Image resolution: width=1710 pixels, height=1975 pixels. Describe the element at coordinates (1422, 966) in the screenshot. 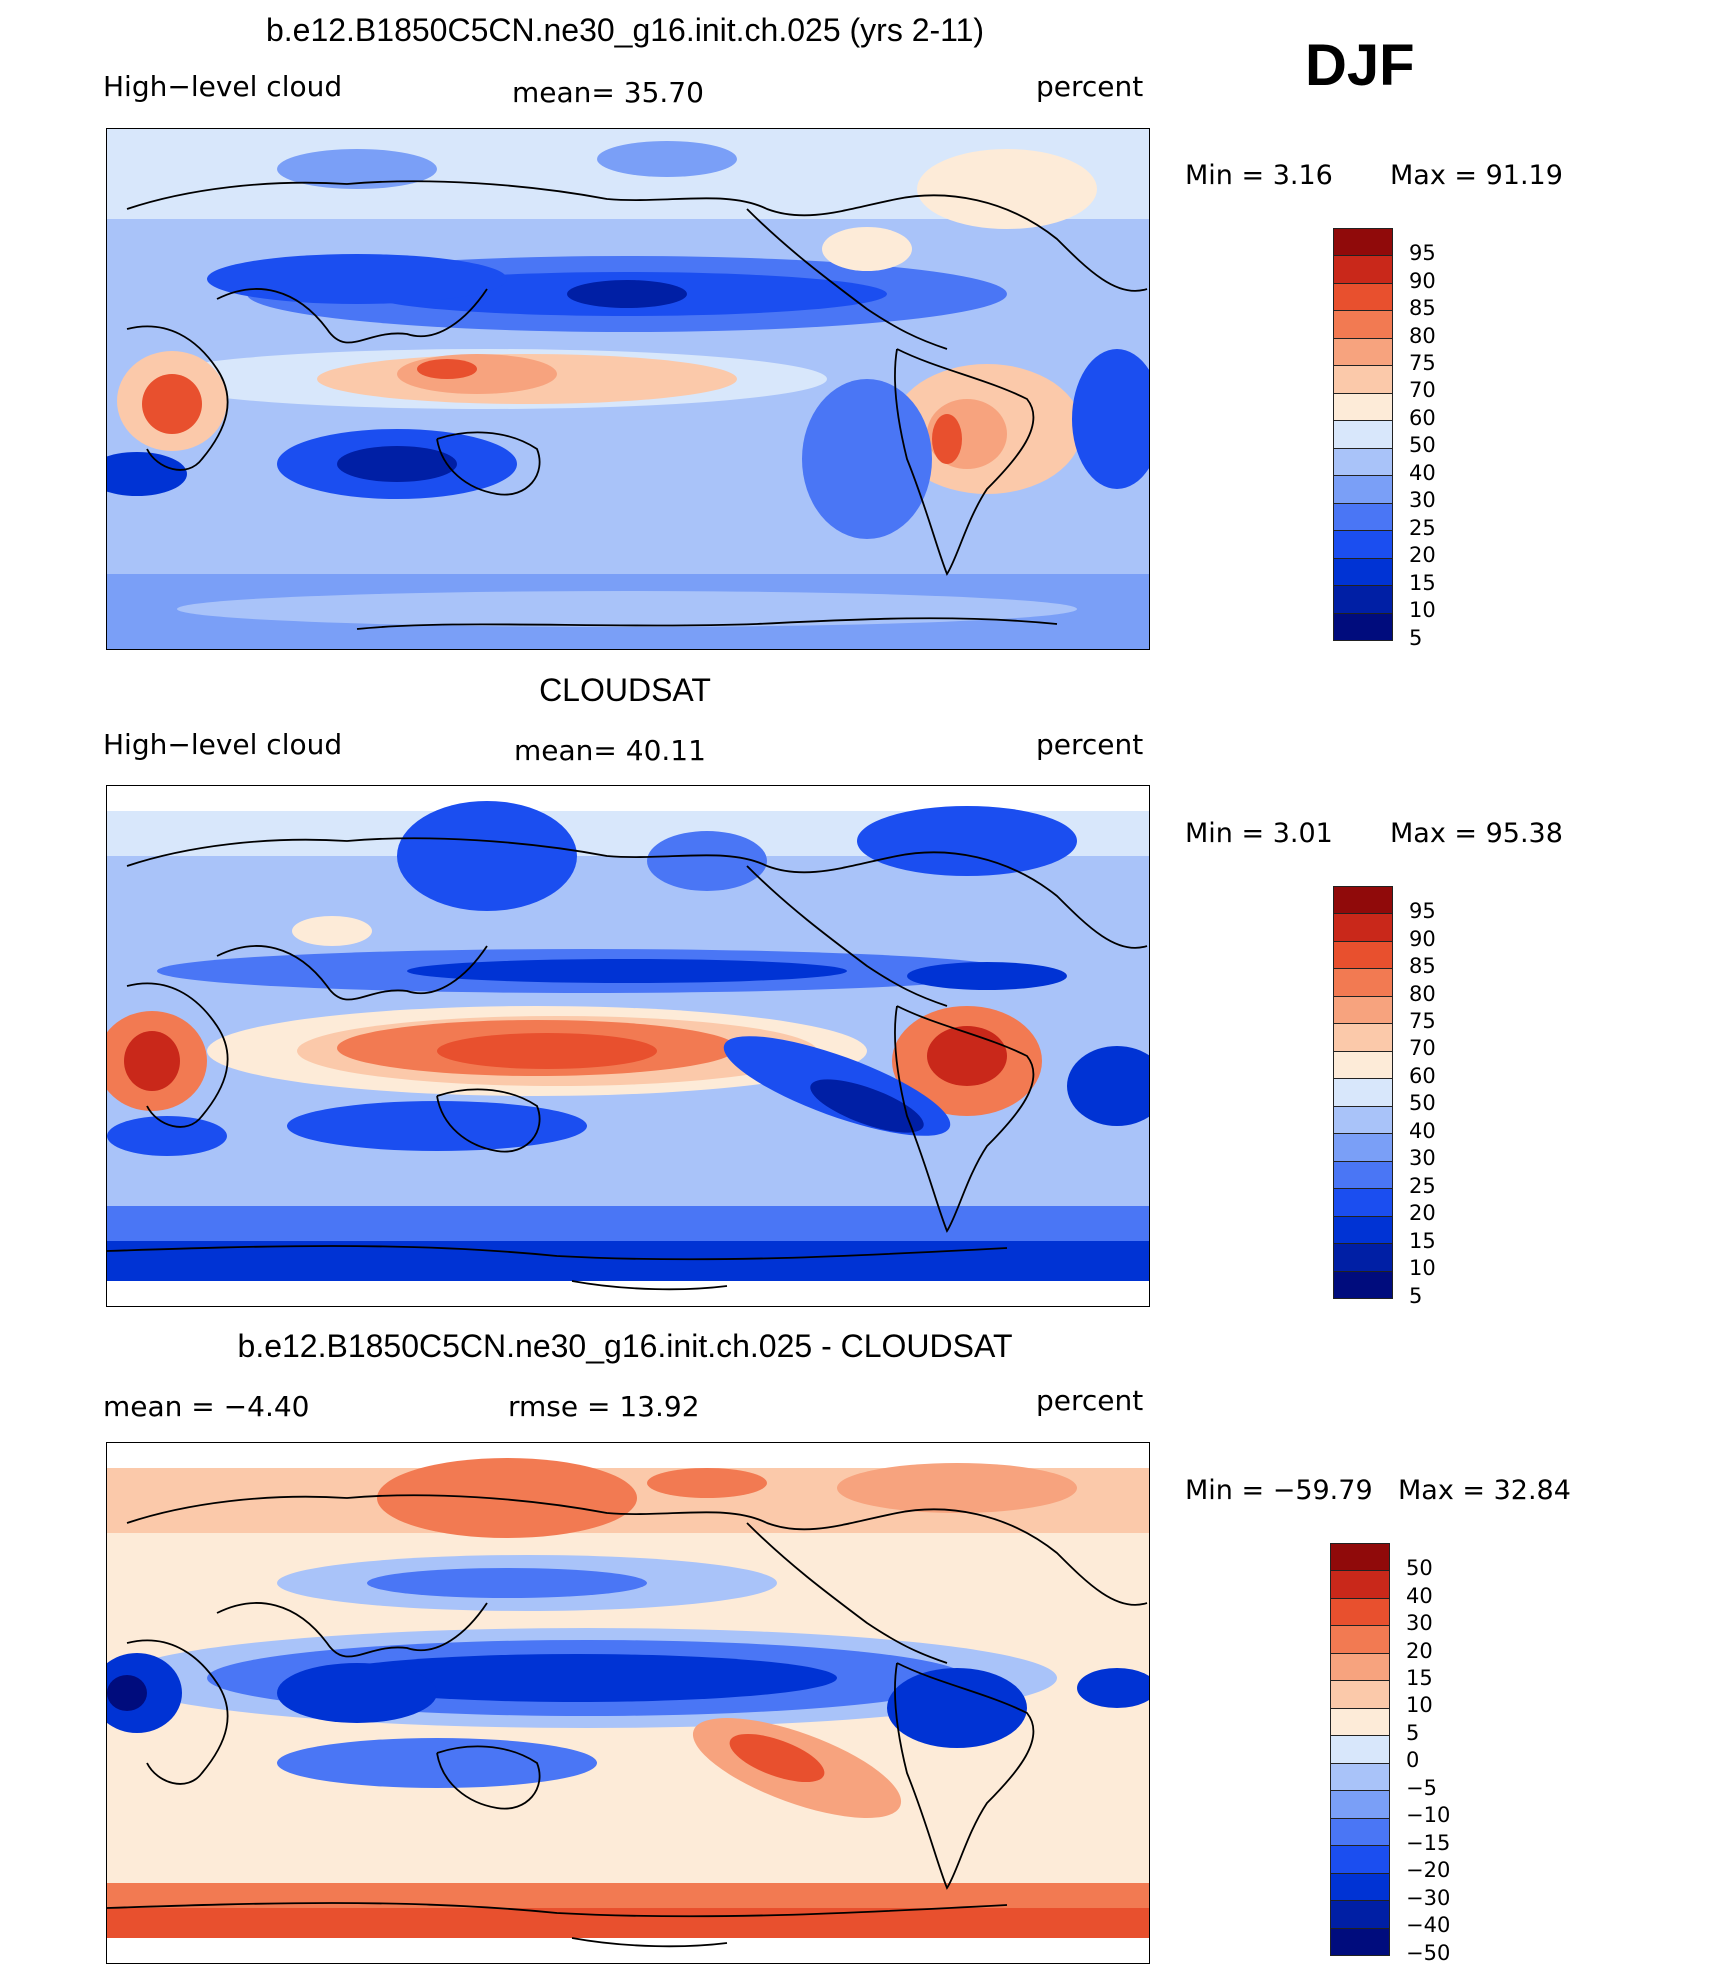

I see `panel2-colorbar-tick-label: 85` at that location.